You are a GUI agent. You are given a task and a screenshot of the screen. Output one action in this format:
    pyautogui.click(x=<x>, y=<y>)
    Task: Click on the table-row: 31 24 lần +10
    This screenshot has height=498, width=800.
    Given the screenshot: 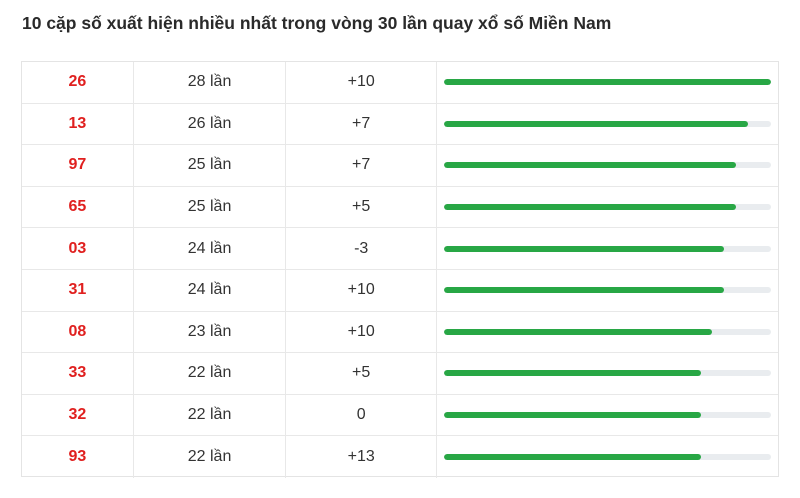 What is the action you would take?
    pyautogui.click(x=400, y=290)
    